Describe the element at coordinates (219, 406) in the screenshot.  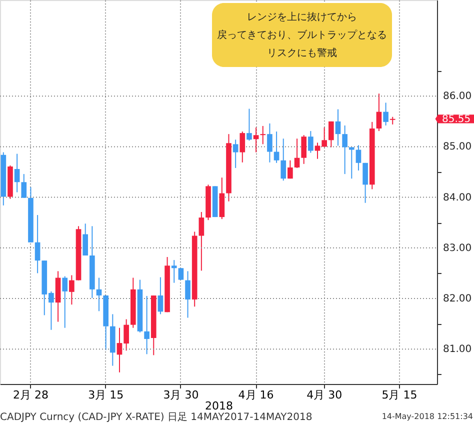
I see `x-axis-title: 2018` at that location.